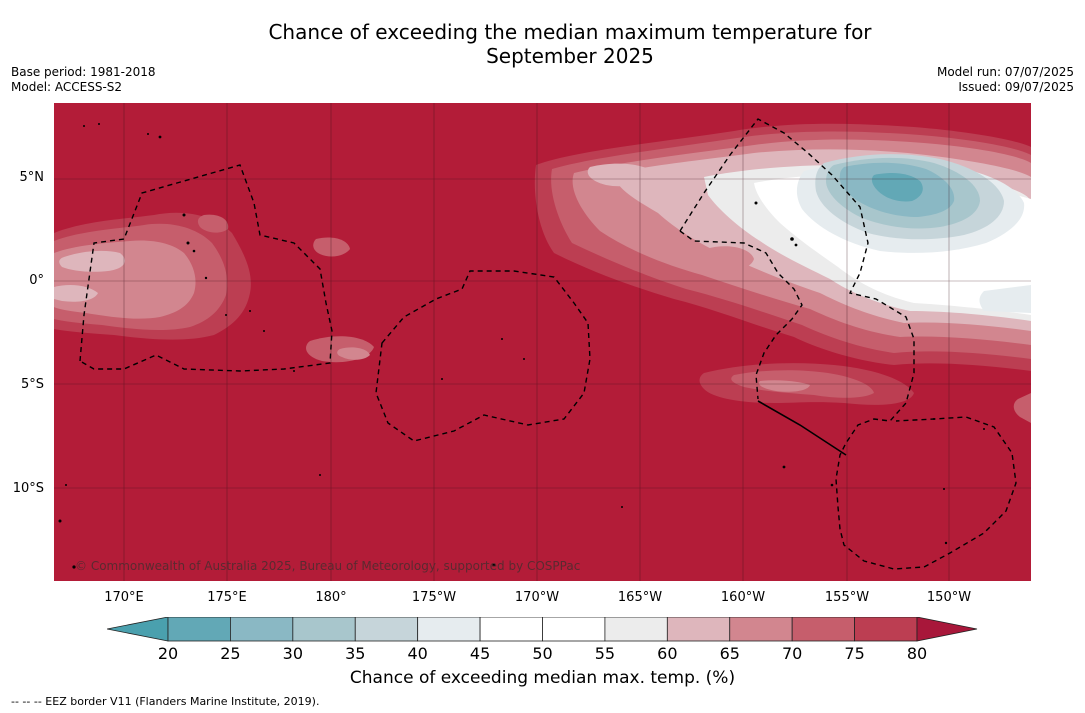 This screenshot has width=1085, height=713. What do you see at coordinates (480, 653) in the screenshot?
I see `colorbar-tick-label: 45` at bounding box center [480, 653].